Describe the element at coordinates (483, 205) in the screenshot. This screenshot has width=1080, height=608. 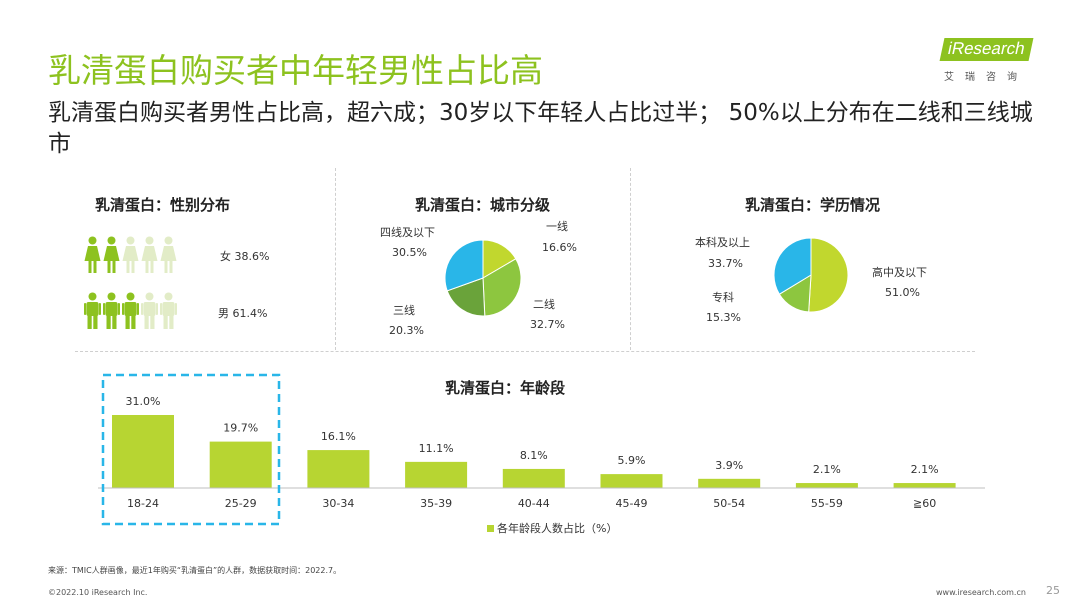
I see `city-panel-title: 乳清蛋白：城市分级` at that location.